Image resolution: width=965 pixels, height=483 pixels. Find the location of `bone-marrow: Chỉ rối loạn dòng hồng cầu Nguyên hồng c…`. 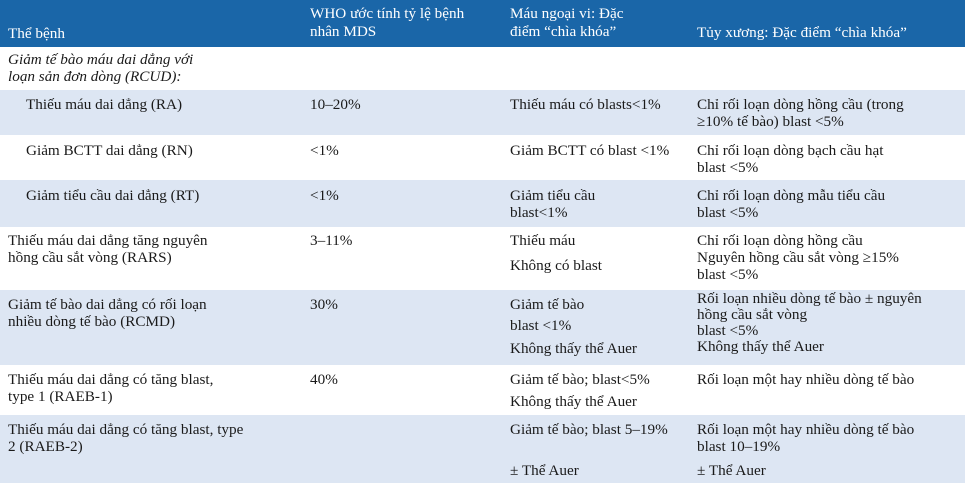

bone-marrow: Chỉ rối loạn dòng hồng cầu Nguyên hồng c… is located at coordinates (798, 257).